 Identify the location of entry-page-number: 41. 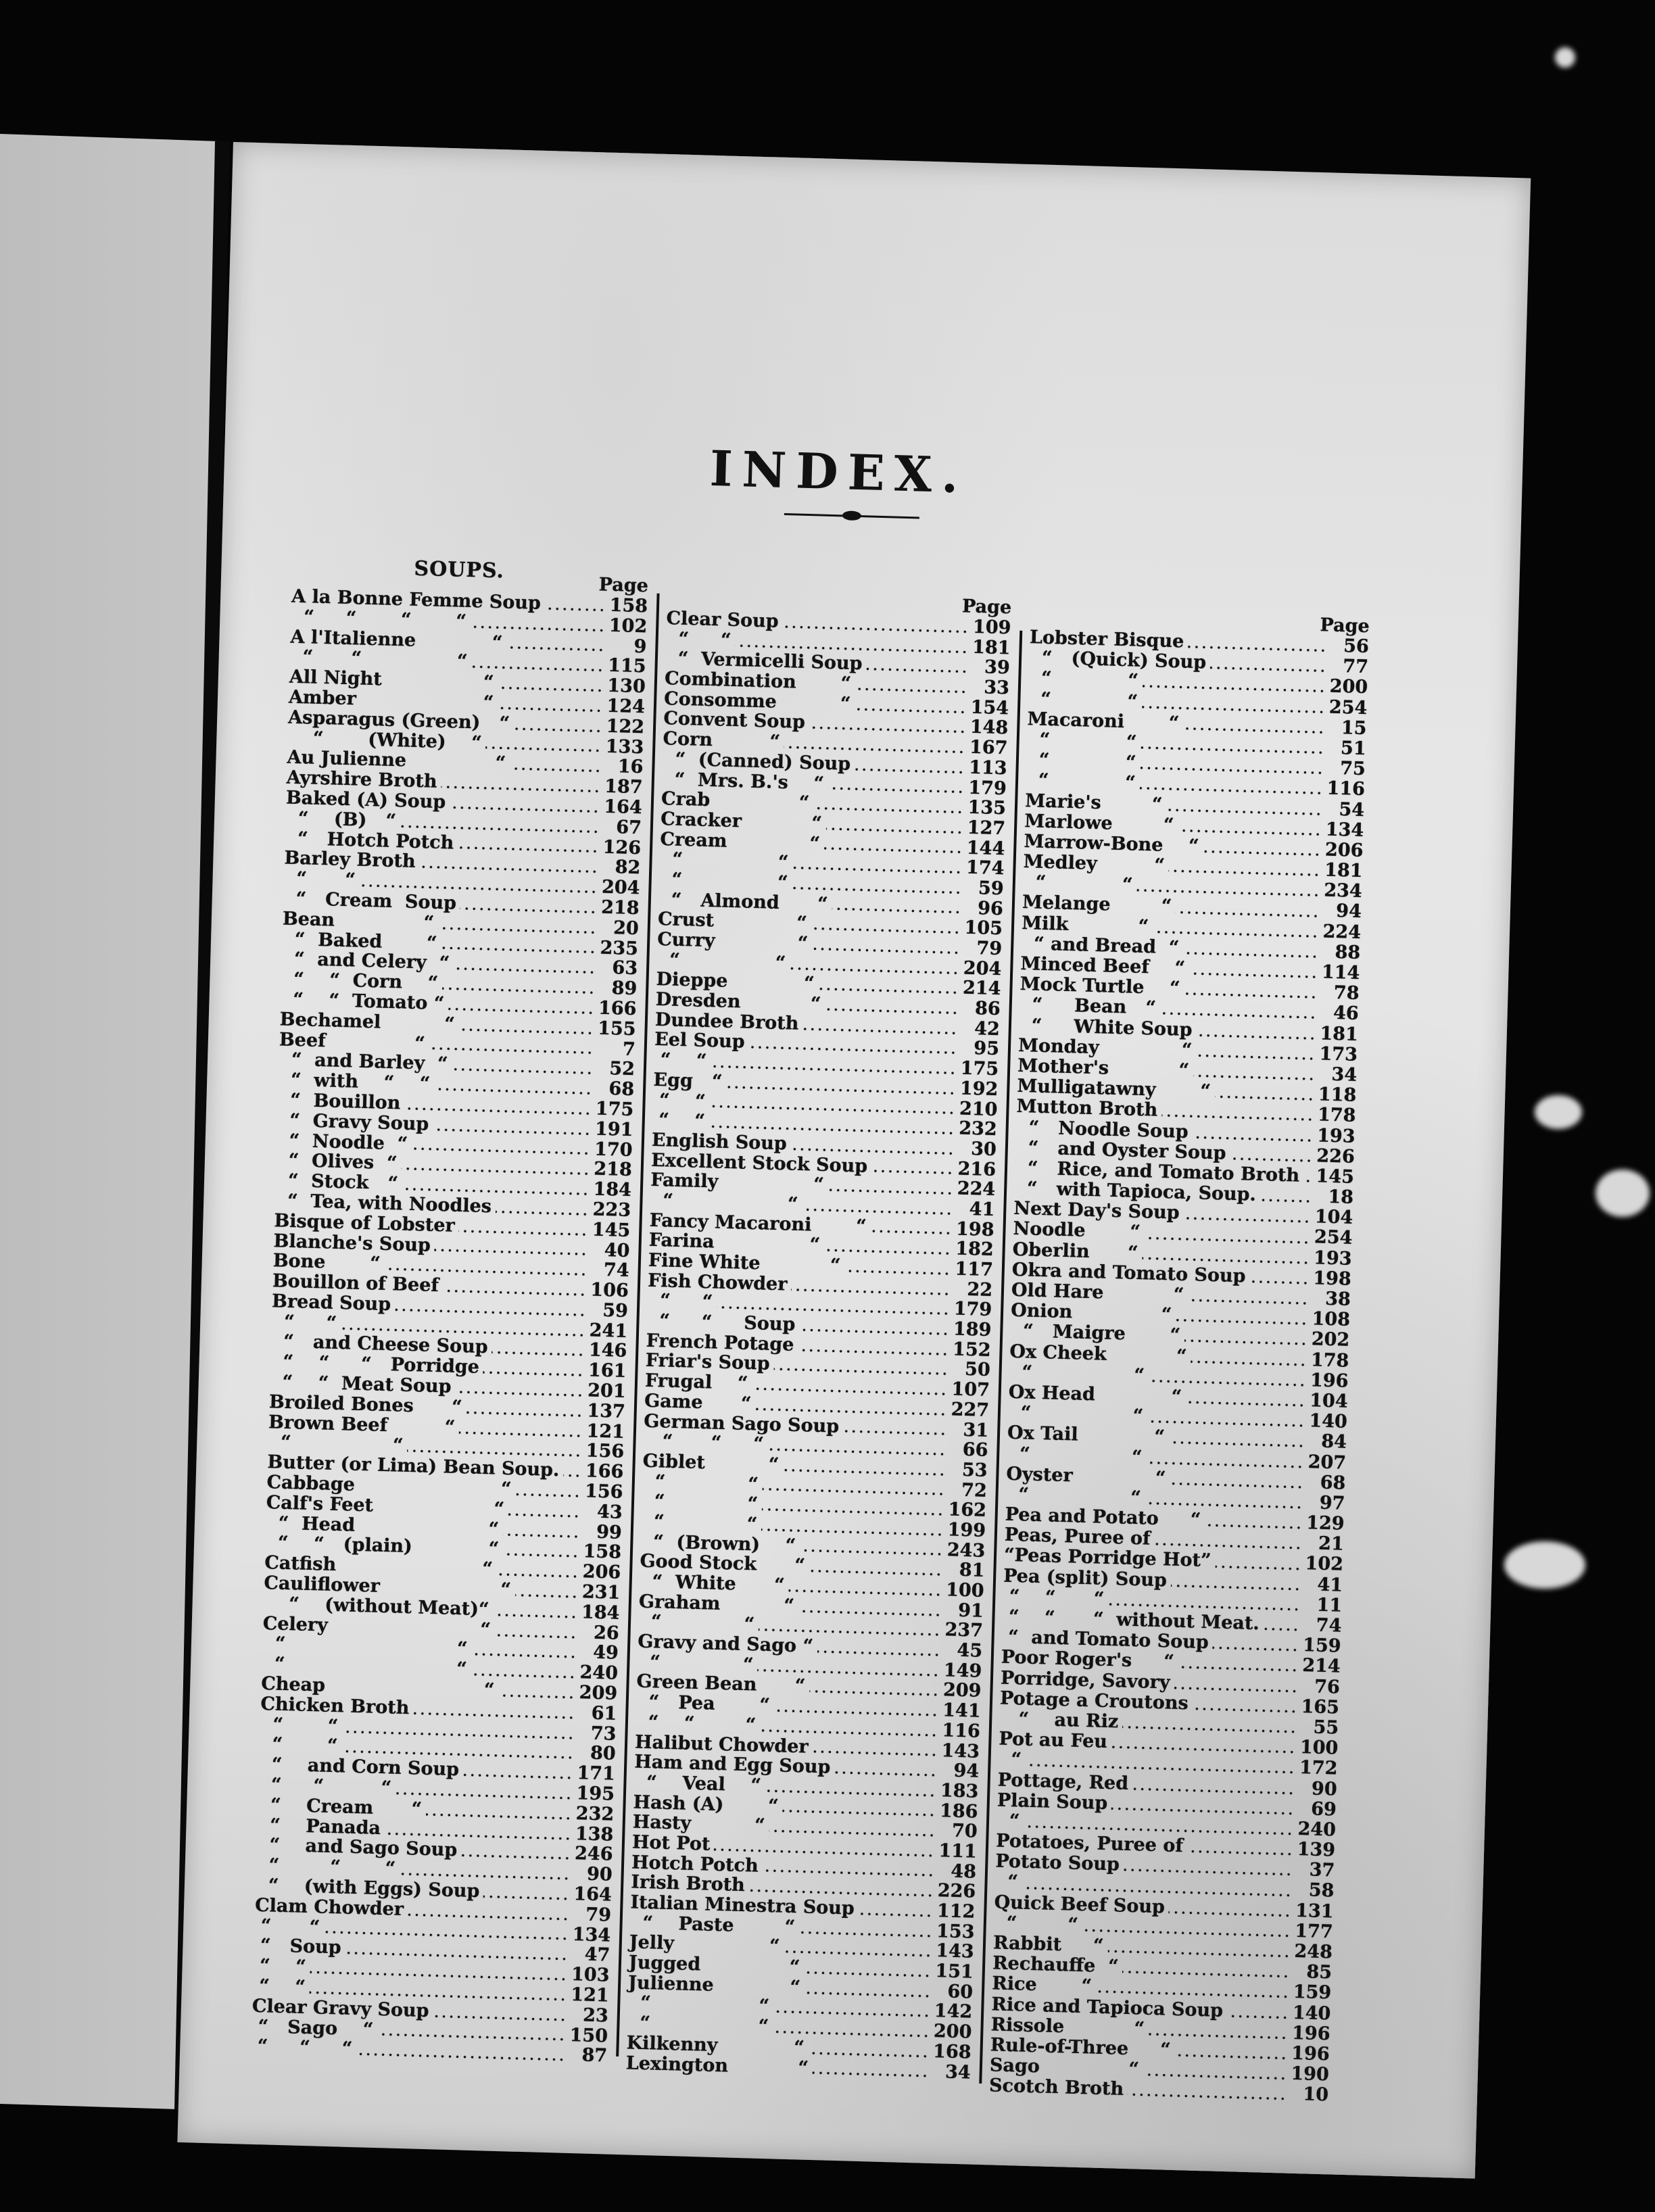
(982, 1209).